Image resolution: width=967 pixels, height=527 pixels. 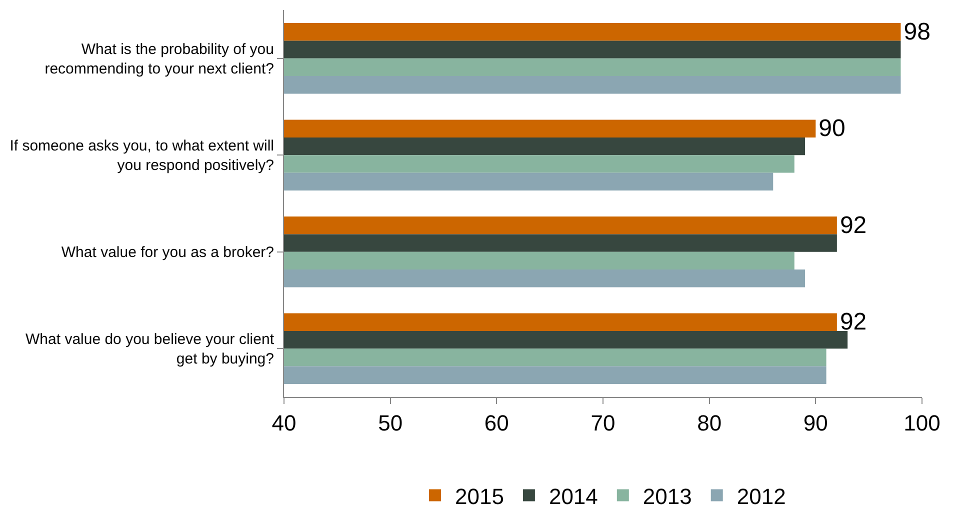 What do you see at coordinates (832, 128) in the screenshot?
I see `data-label: 90` at bounding box center [832, 128].